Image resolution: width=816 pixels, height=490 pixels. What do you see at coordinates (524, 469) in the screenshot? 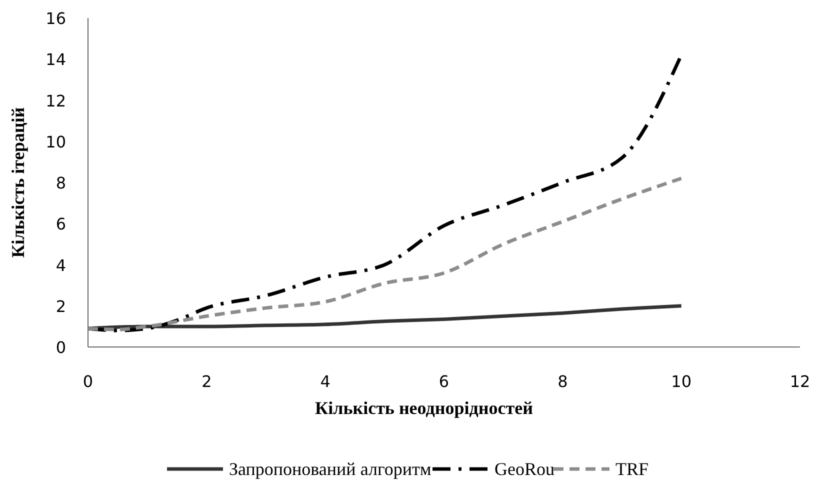
I see `legend-label: GeoRou` at bounding box center [524, 469].